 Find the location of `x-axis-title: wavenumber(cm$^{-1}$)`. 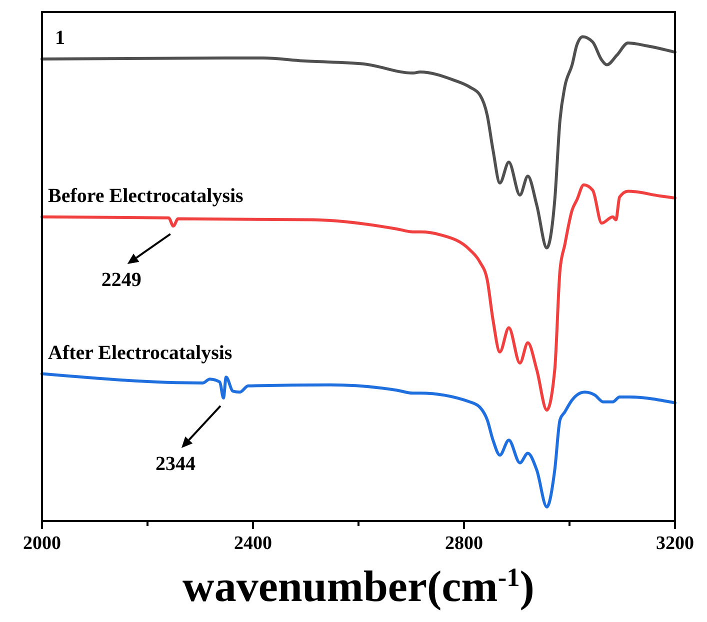

x-axis-title: wavenumber(cm$^{-1}$) is located at coordinates (358, 586).